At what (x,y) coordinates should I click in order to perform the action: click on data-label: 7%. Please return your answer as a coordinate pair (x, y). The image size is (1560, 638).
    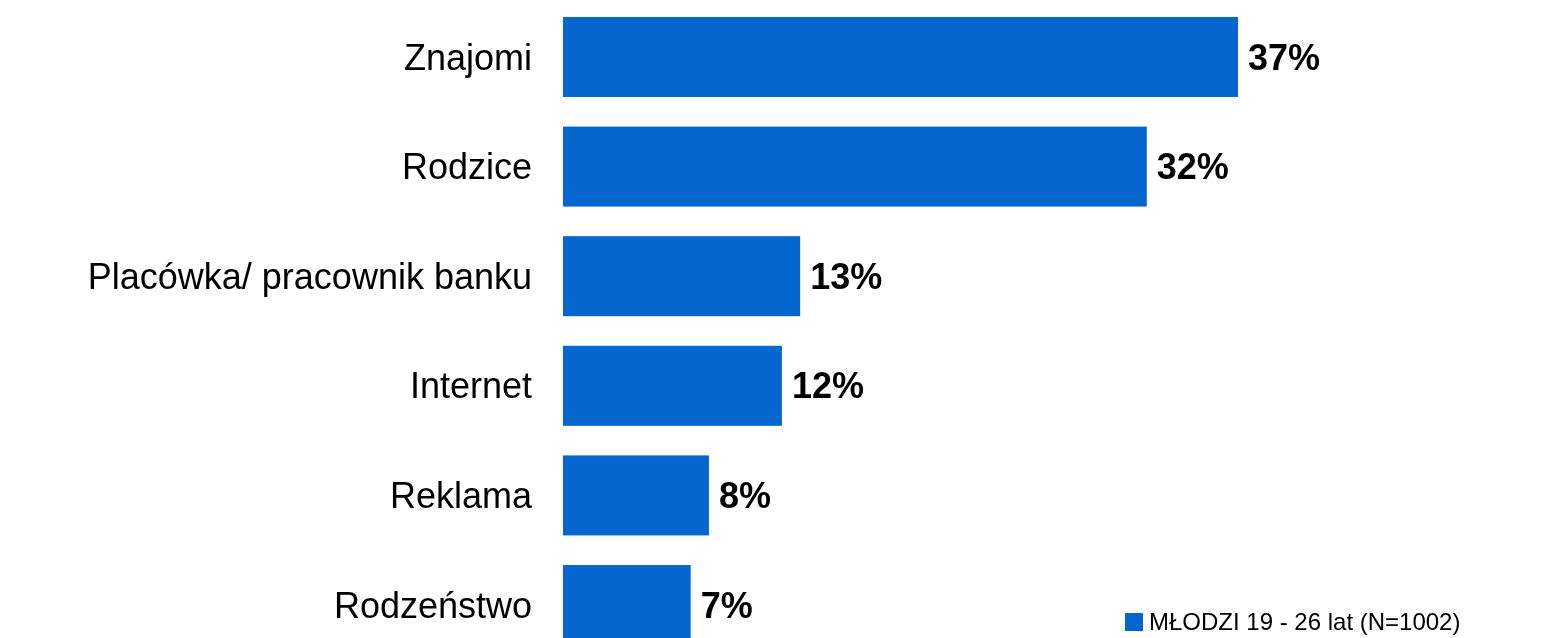
    Looking at the image, I should click on (726, 605).